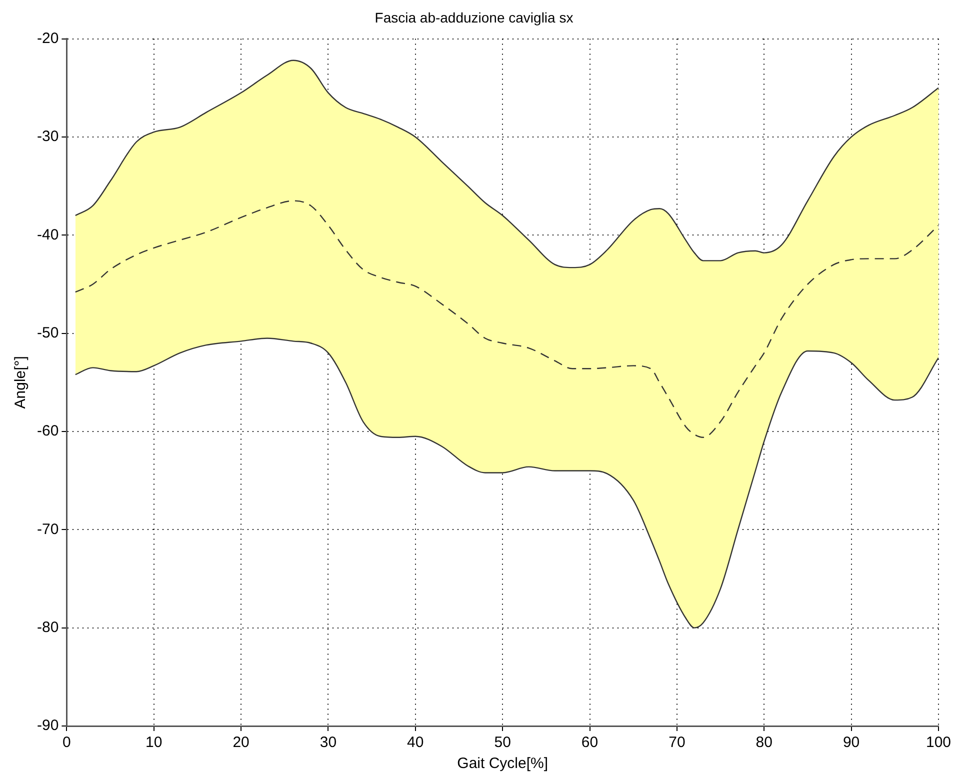  Describe the element at coordinates (589, 743) in the screenshot. I see `x-tick-label: 60` at that location.